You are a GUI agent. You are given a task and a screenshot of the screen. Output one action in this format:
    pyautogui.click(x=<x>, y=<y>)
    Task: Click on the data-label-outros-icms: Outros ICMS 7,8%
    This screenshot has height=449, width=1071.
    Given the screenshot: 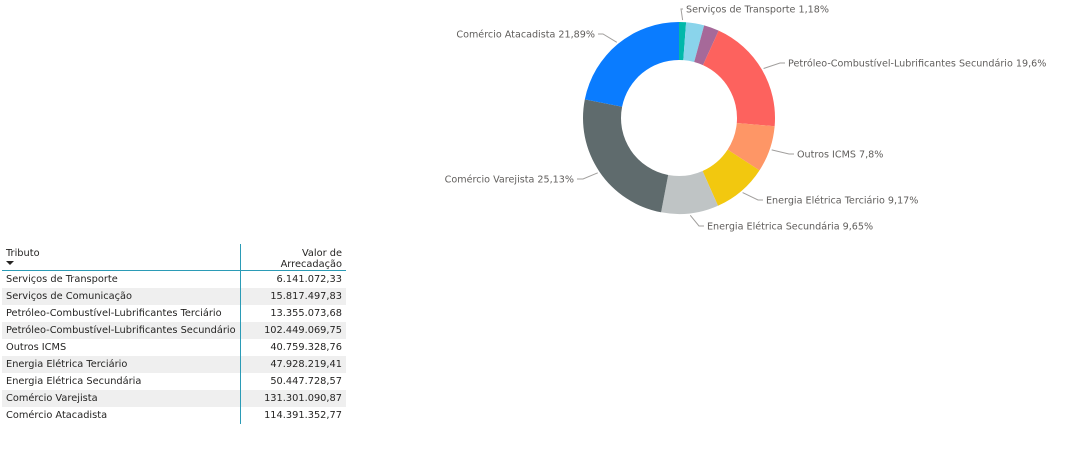 What is the action you would take?
    pyautogui.click(x=840, y=154)
    